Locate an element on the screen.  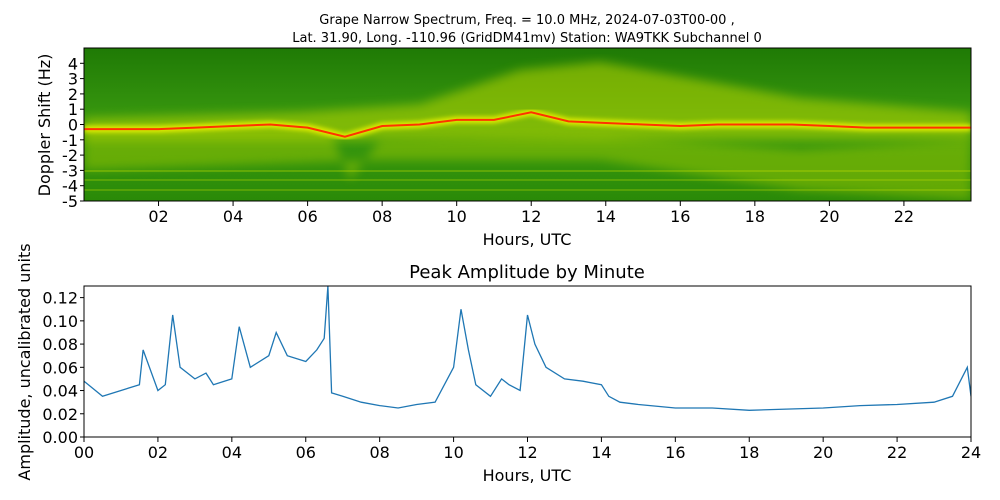
amplitude-x-ticks: 00 02 04 06 08 10 12 14 16 18 20 22 24 is located at coordinates (527, 449).